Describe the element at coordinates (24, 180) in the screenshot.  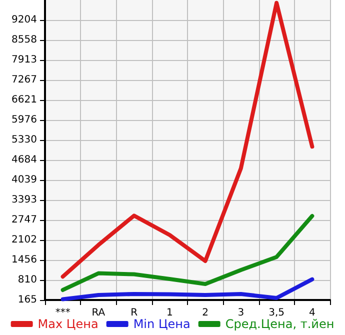
I see `y-tick-label: 4039` at that location.